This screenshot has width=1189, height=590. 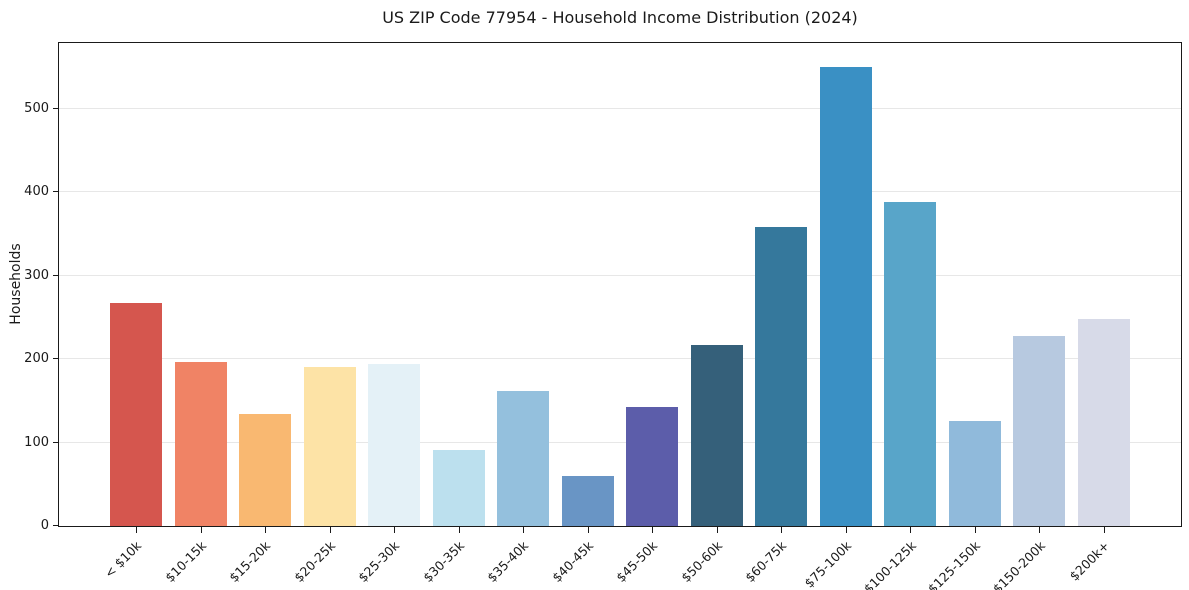 What do you see at coordinates (458, 488) in the screenshot?
I see `bar-30-35k` at bounding box center [458, 488].